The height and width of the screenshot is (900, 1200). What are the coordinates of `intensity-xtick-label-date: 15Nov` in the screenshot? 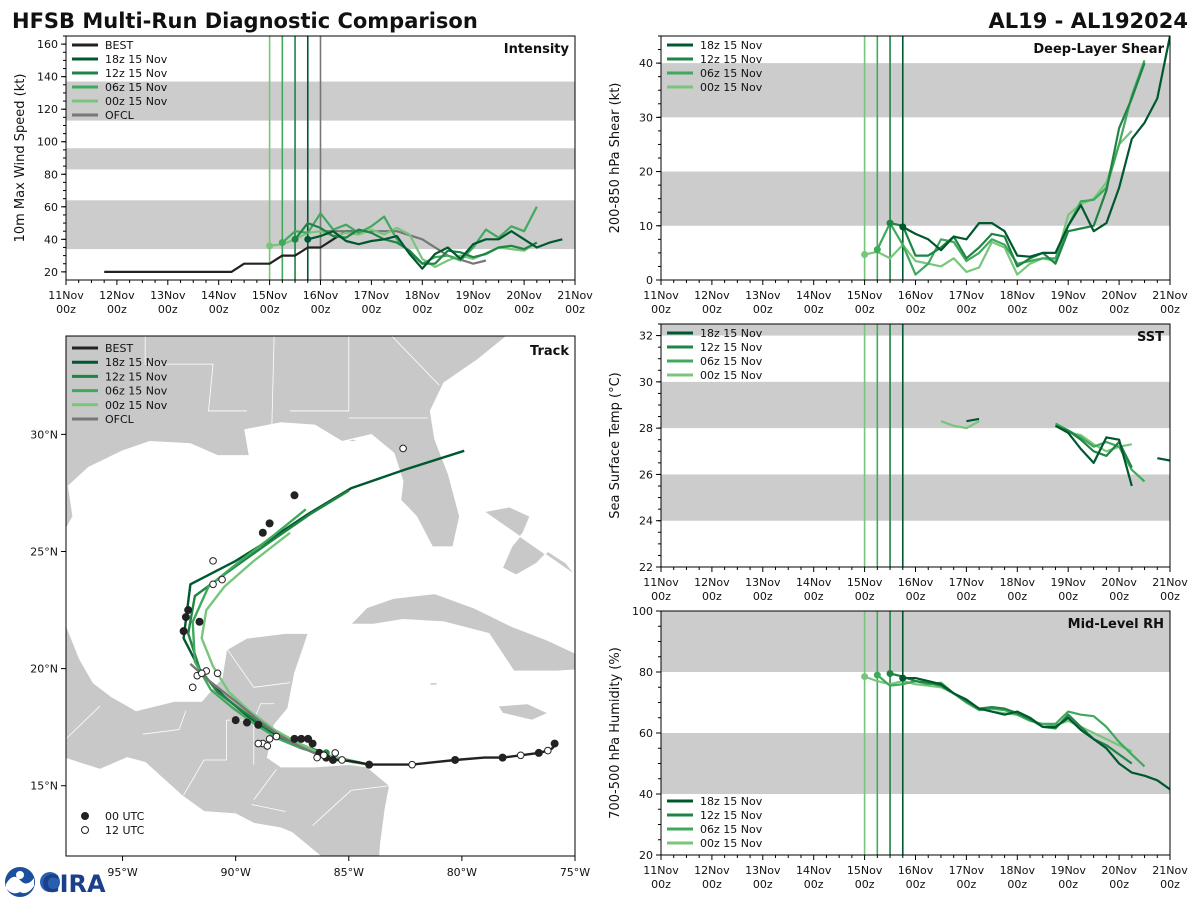 It's located at (270, 295).